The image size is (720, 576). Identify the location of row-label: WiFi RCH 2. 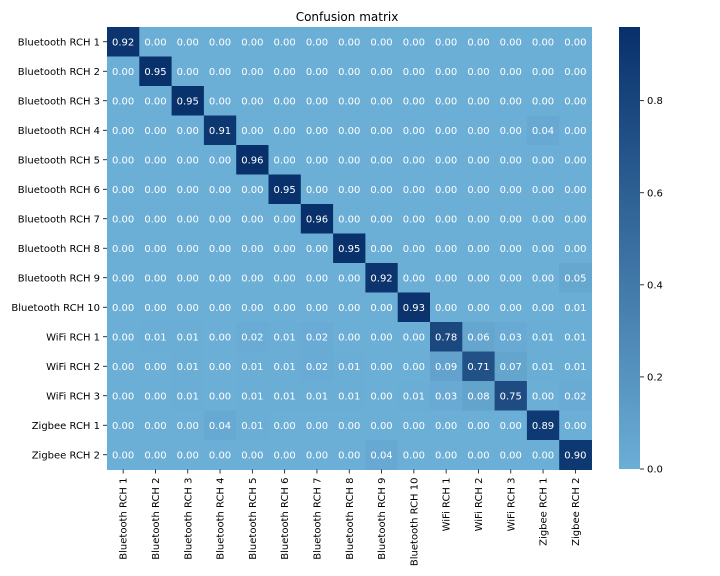
(73, 367).